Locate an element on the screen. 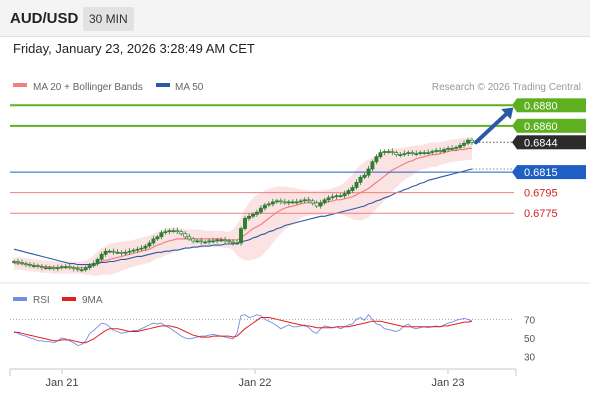  copyright-text: Research © 2026 Trading Central is located at coordinates (506, 87).